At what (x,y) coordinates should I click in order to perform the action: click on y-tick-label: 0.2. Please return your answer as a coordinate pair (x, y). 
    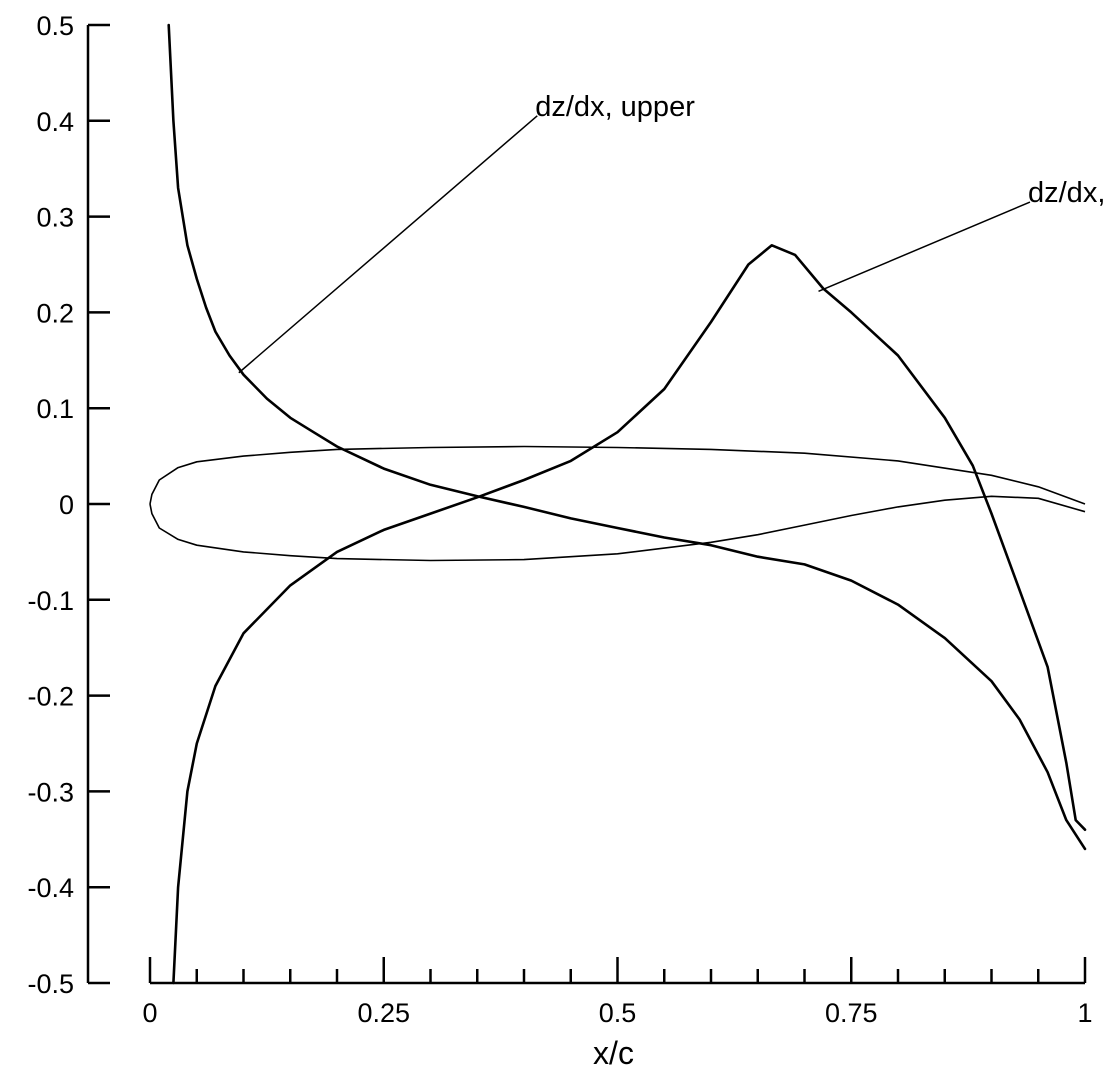
    Looking at the image, I should click on (55, 313).